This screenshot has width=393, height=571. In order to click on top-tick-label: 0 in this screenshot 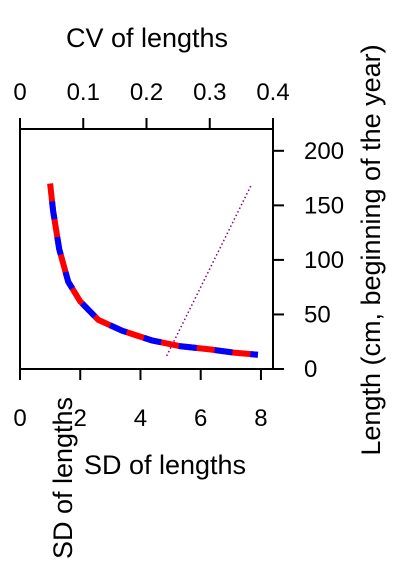, I will do `click(19, 92)`.